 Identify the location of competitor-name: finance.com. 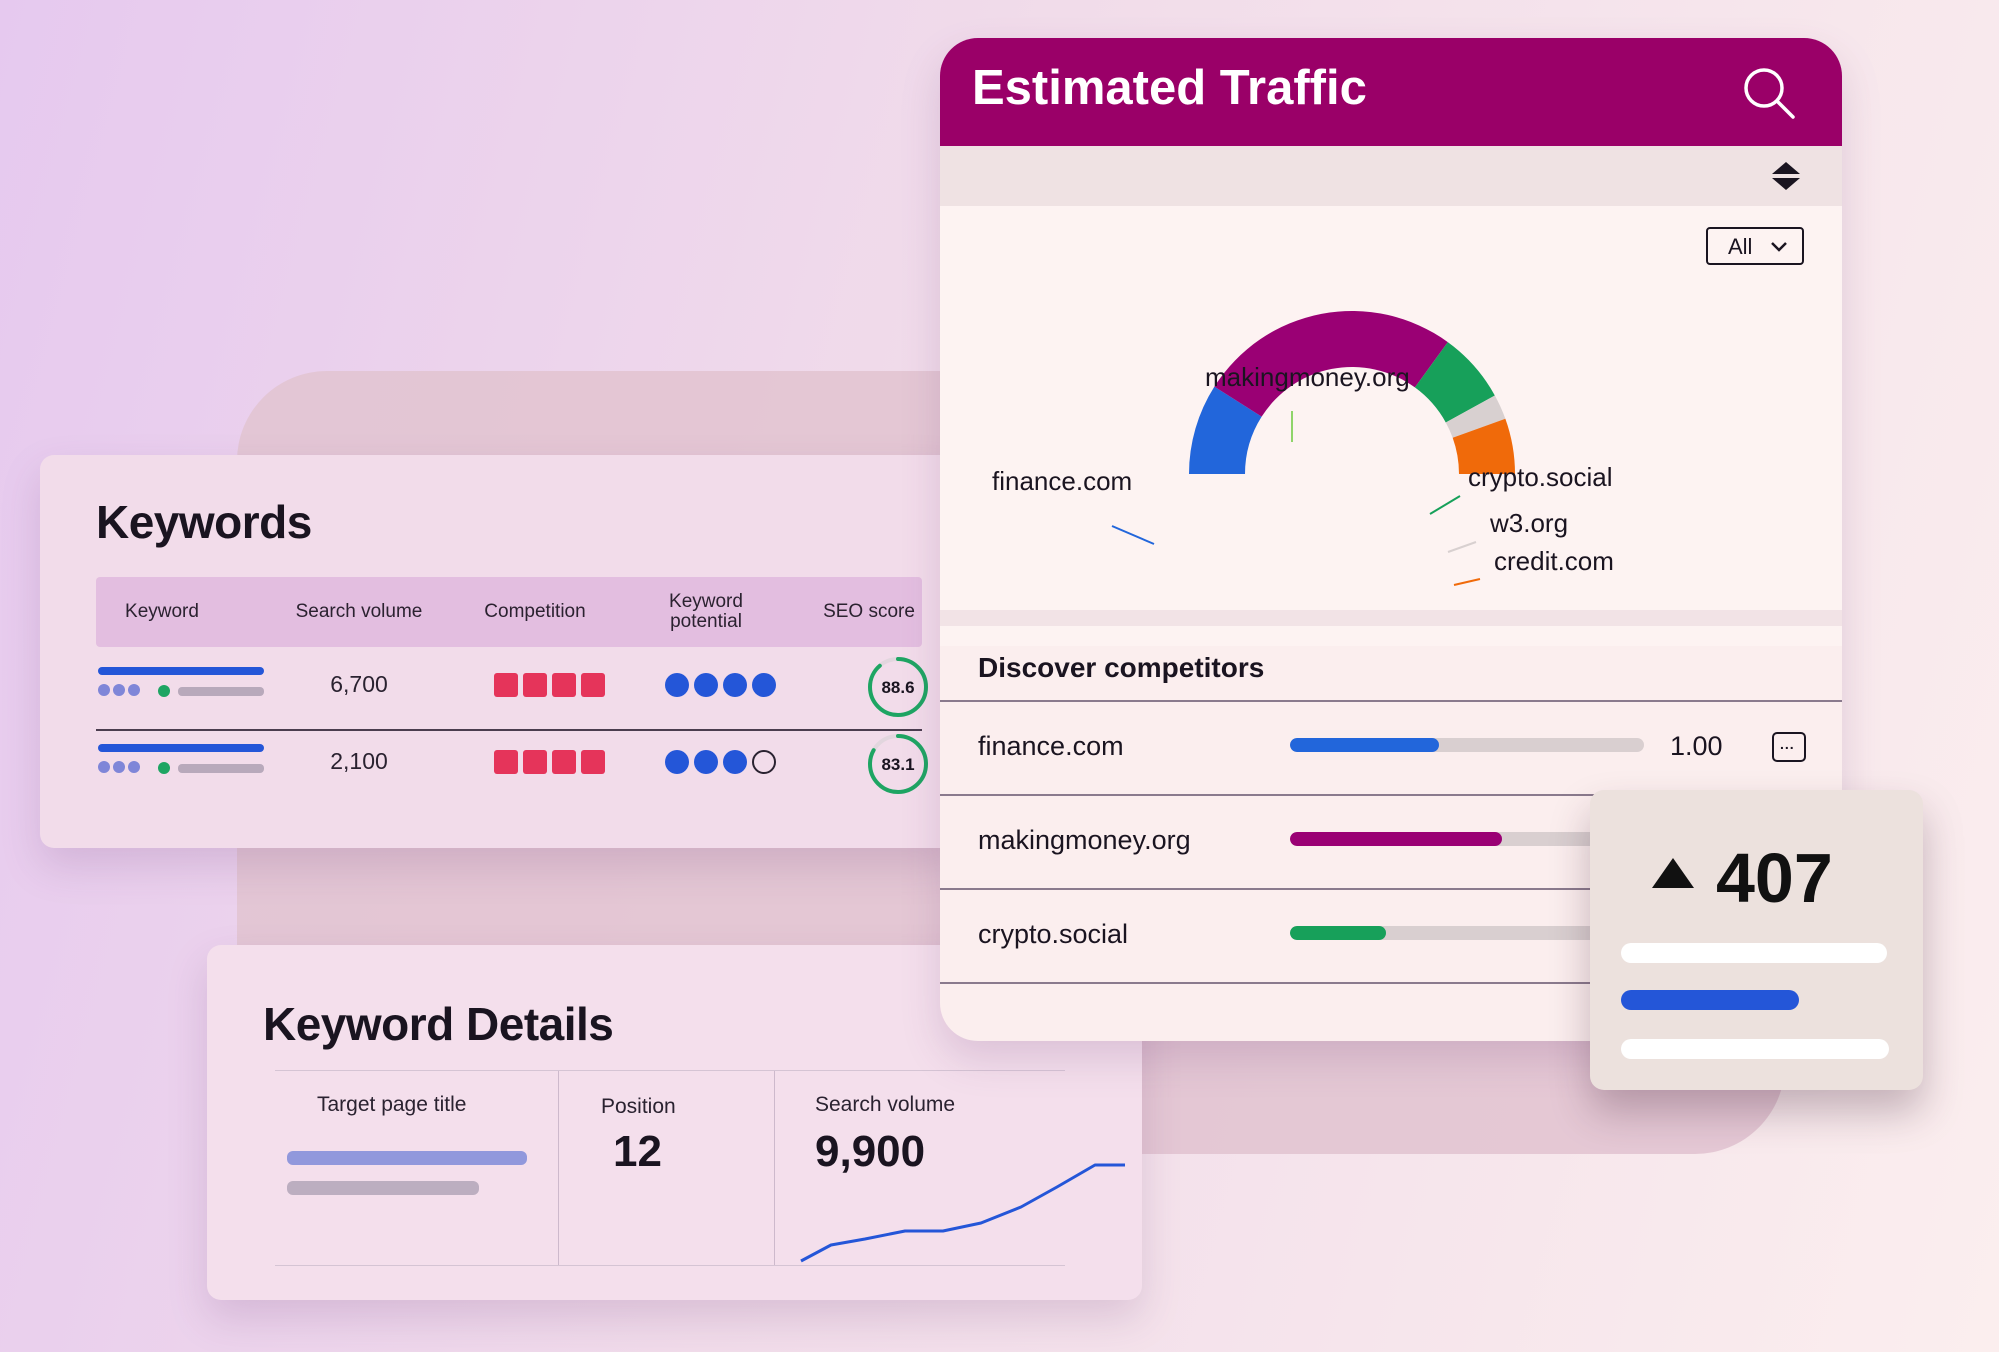
(1051, 746).